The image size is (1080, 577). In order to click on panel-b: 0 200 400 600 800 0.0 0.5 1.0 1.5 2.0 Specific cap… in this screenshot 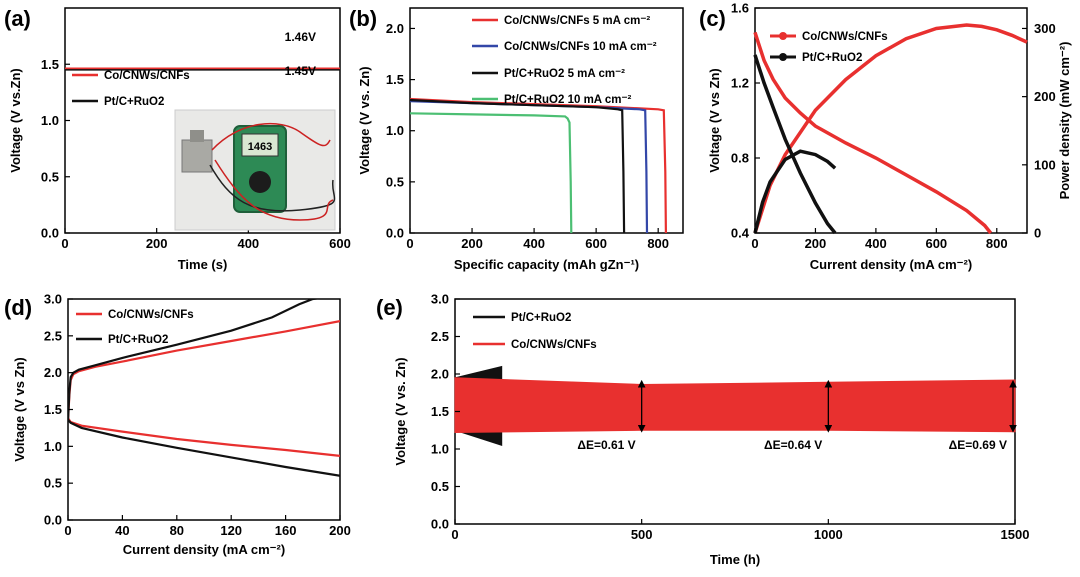, I will do `click(516, 139)`.